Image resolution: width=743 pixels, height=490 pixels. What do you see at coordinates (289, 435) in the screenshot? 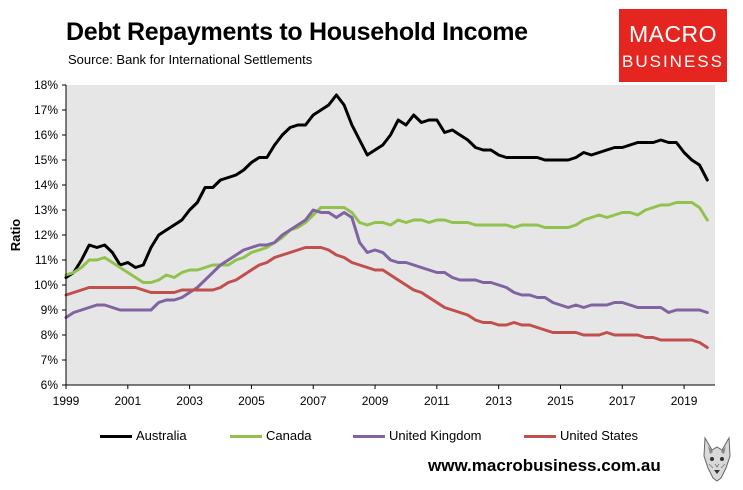
I see `legend-label: Canada` at bounding box center [289, 435].